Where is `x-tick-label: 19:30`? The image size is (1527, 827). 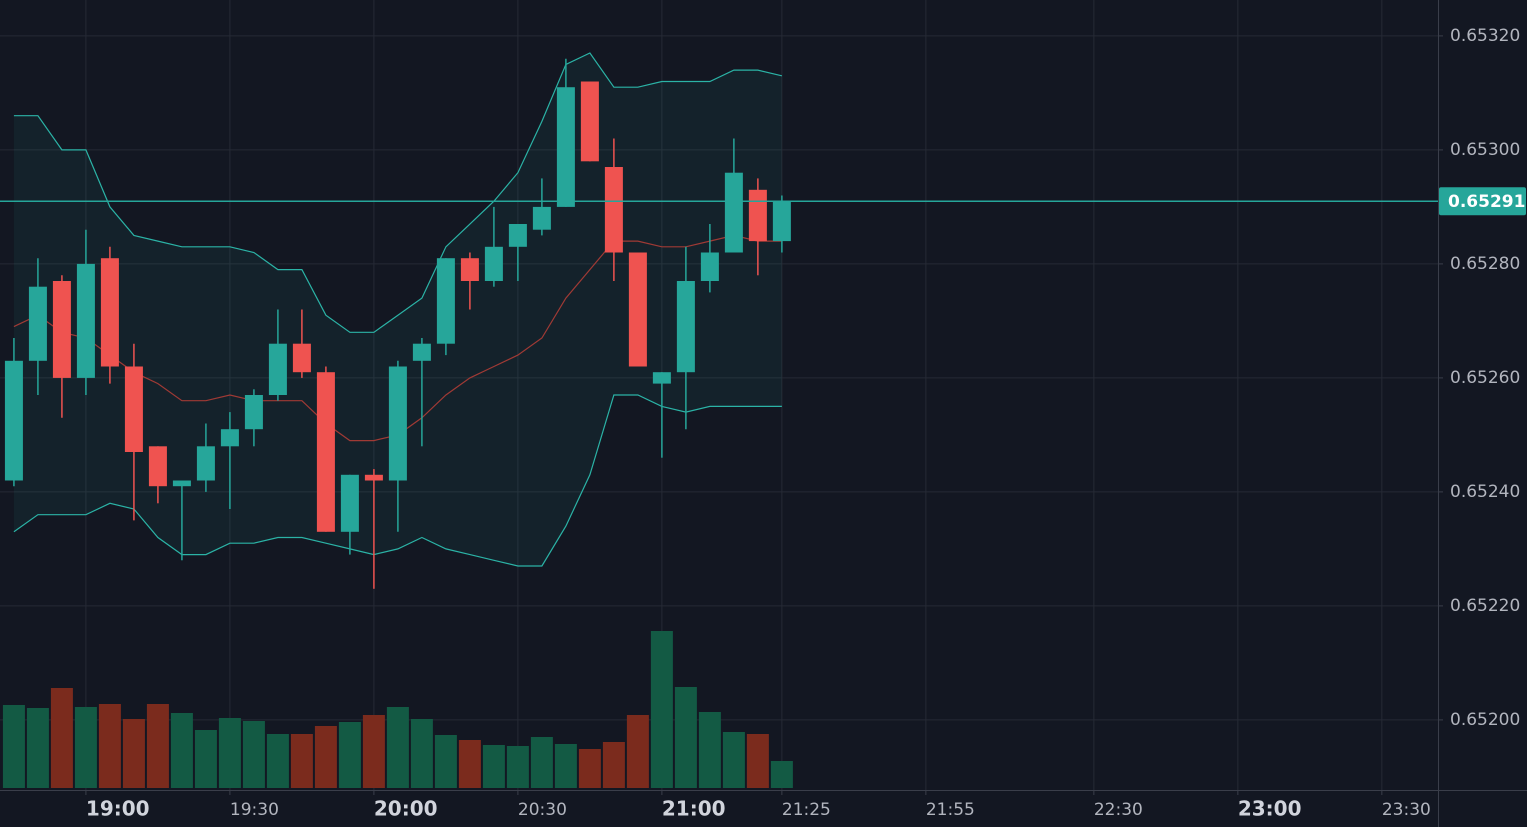
x-tick-label: 19:30 is located at coordinates (254, 810).